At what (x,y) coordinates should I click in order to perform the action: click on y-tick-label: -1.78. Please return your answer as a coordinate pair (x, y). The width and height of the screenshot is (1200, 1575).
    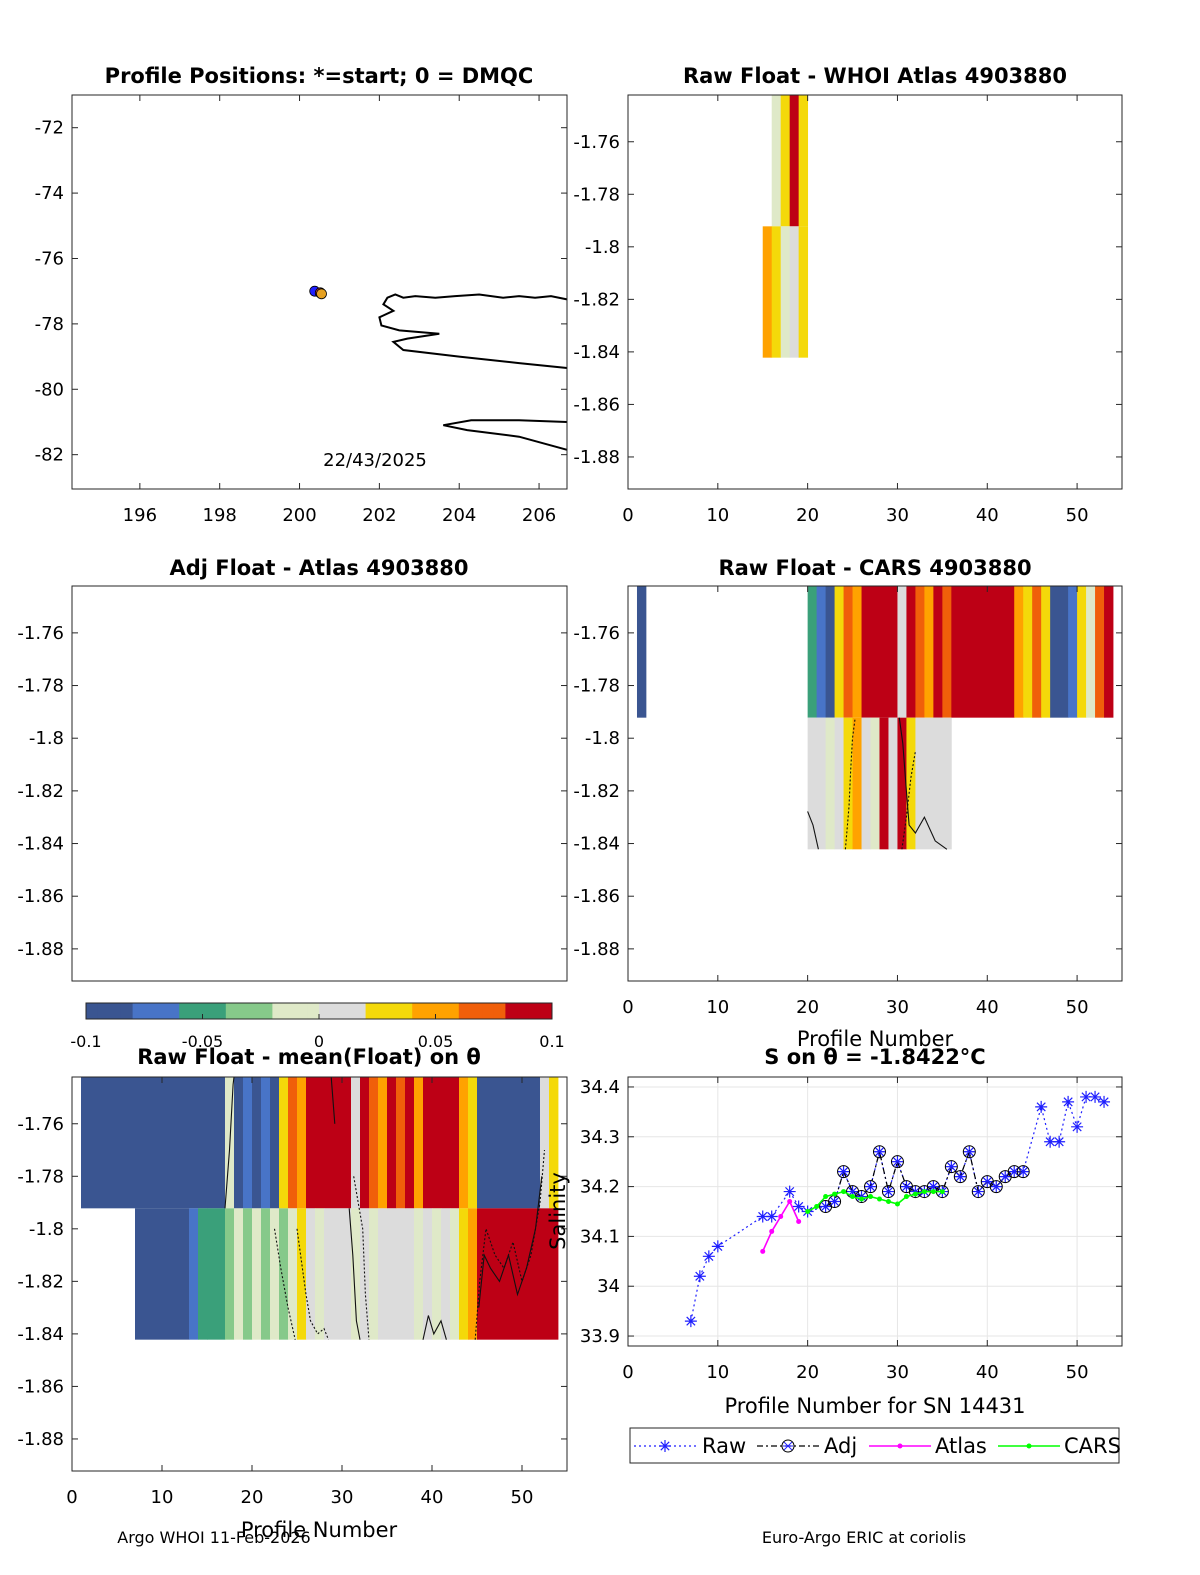
    Looking at the image, I should click on (596, 194).